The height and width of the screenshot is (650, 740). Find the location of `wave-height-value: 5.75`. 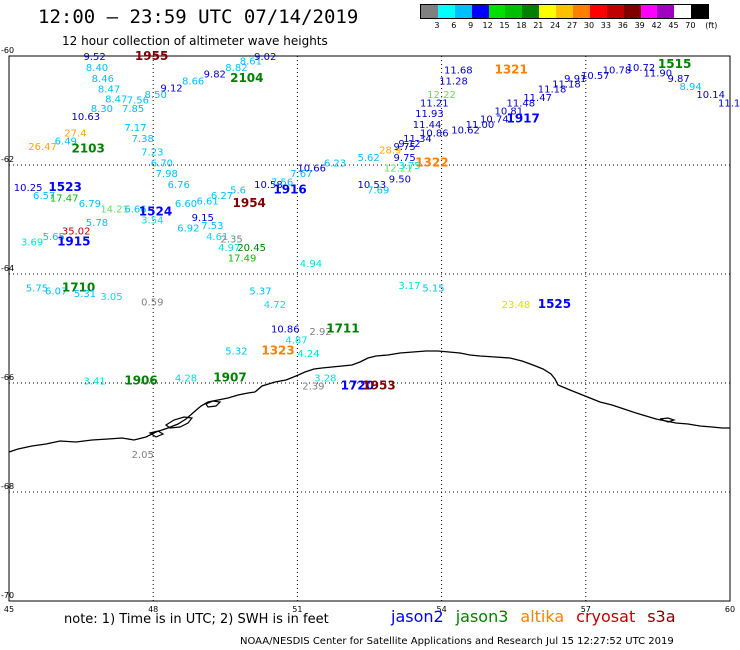

wave-height-value: 5.75 is located at coordinates (37, 289).